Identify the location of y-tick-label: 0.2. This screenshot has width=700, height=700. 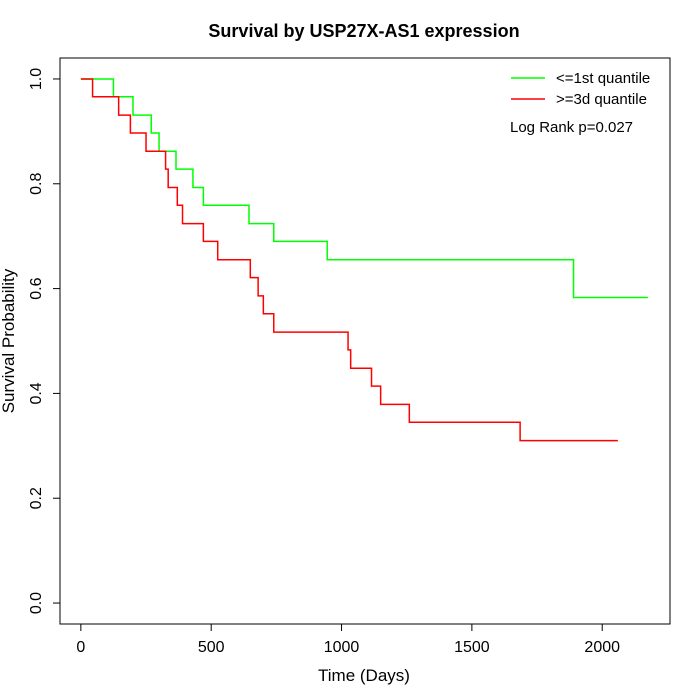
(36, 498).